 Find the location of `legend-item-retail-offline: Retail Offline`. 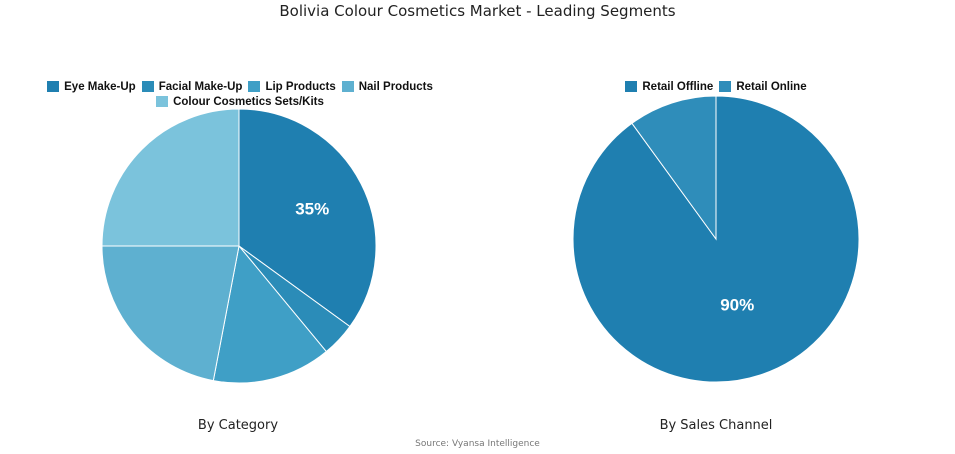

legend-item-retail-offline: Retail Offline is located at coordinates (669, 87).